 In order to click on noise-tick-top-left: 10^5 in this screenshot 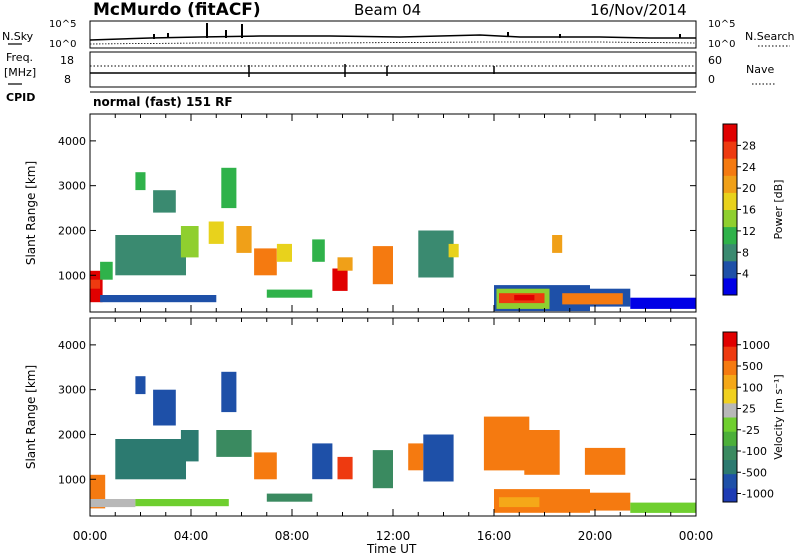, I will do `click(62, 24)`.